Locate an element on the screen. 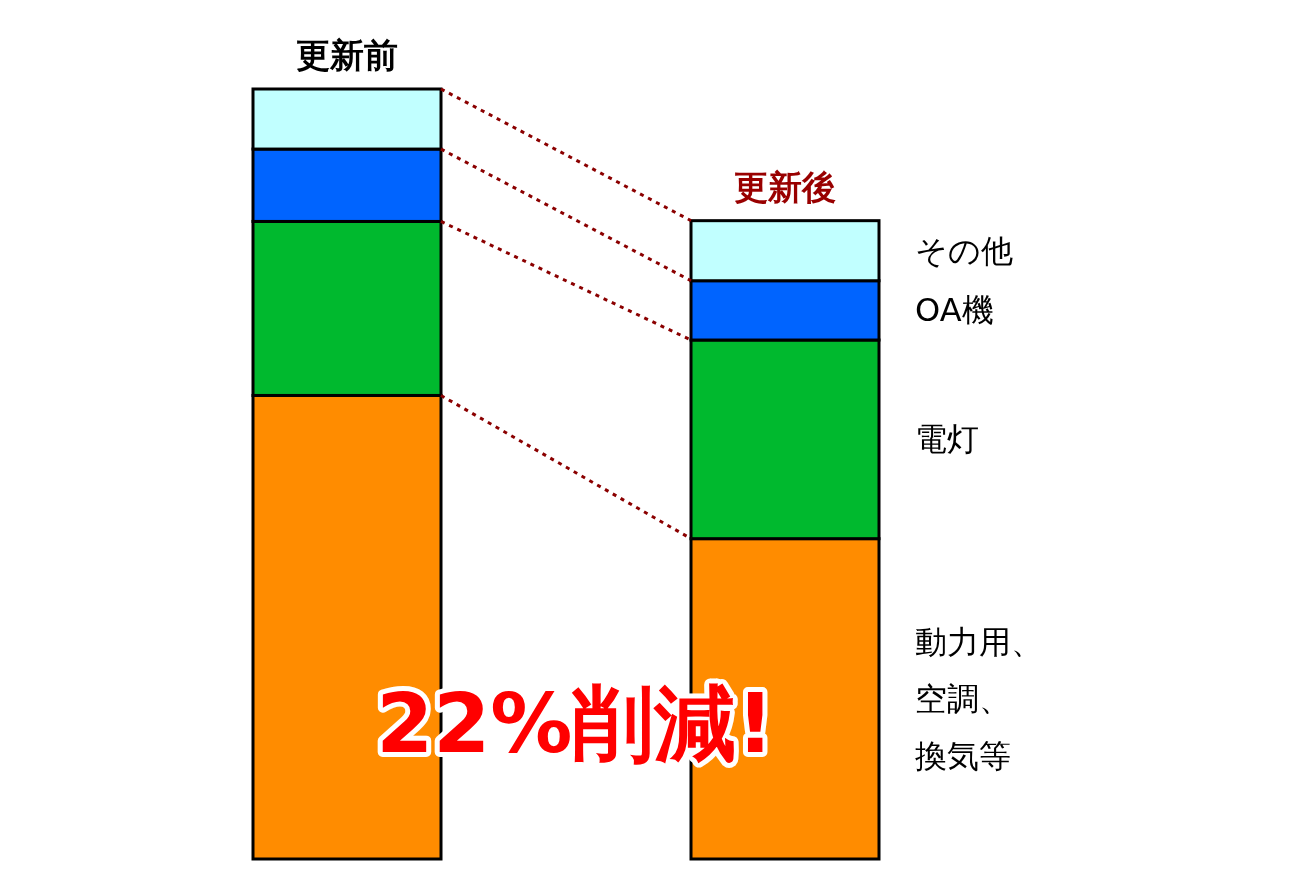 The height and width of the screenshot is (889, 1305). x-tick-label: 更新前 is located at coordinates (347, 55).